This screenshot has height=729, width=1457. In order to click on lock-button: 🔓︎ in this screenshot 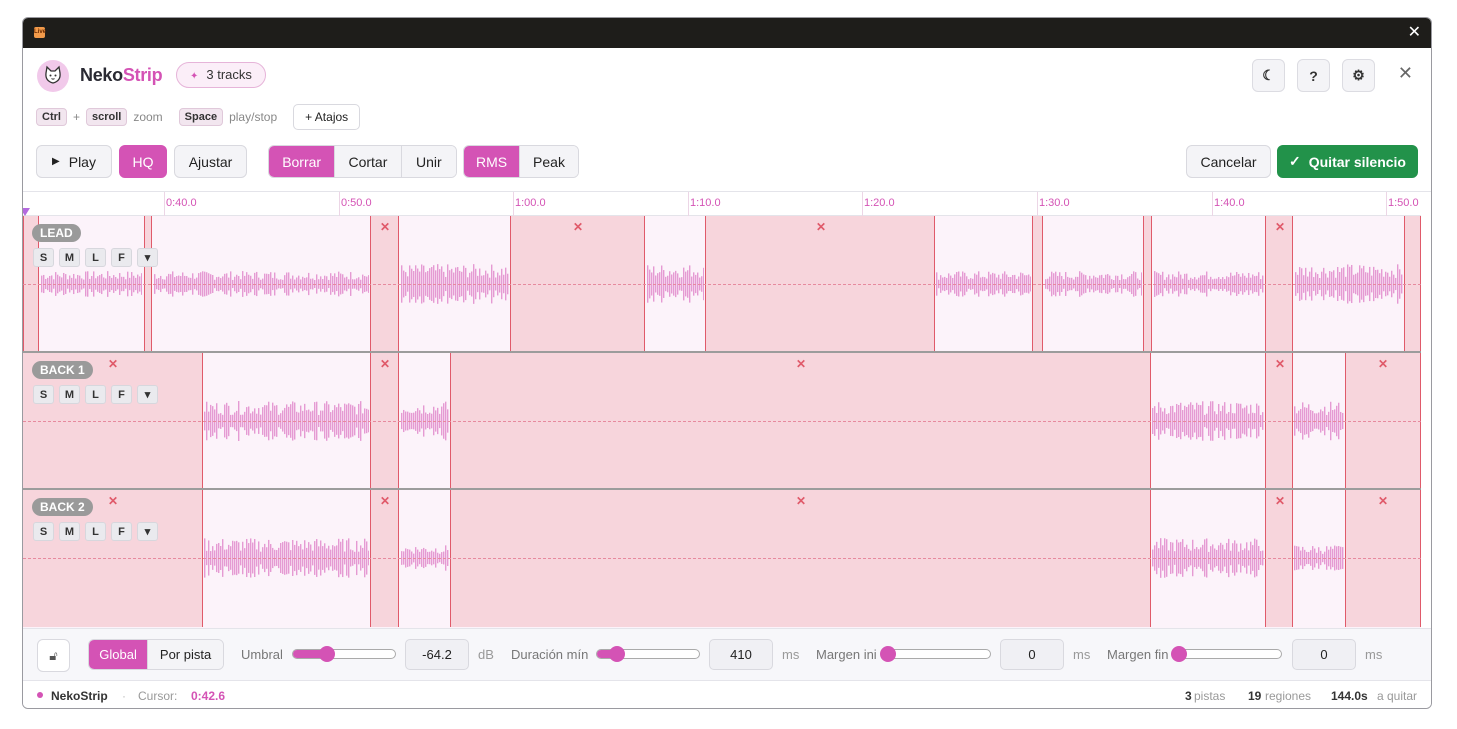, I will do `click(53, 655)`.